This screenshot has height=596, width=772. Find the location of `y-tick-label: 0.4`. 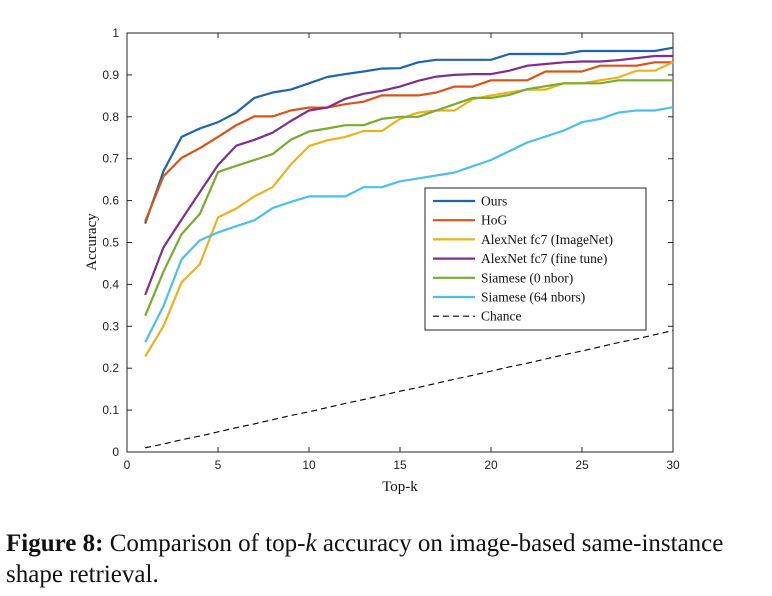

y-tick-label: 0.4 is located at coordinates (110, 284).